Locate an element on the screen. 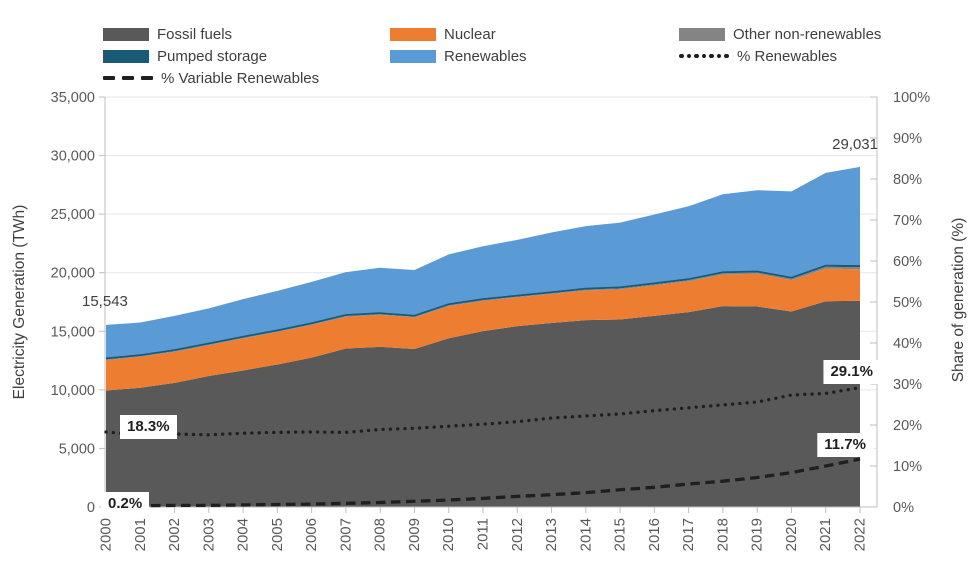 Image resolution: width=980 pixels, height=588 pixels. legend-label: Nuclear is located at coordinates (470, 34).